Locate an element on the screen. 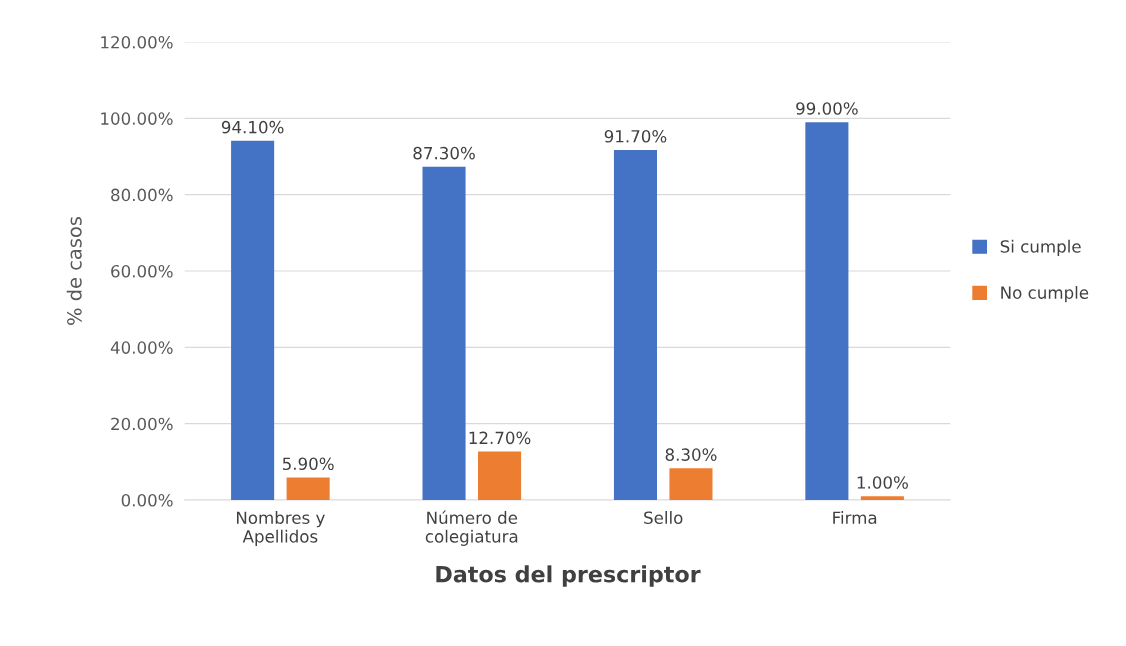 This screenshot has height=646, width=1126. y-axis-title: % de casos is located at coordinates (74, 270).